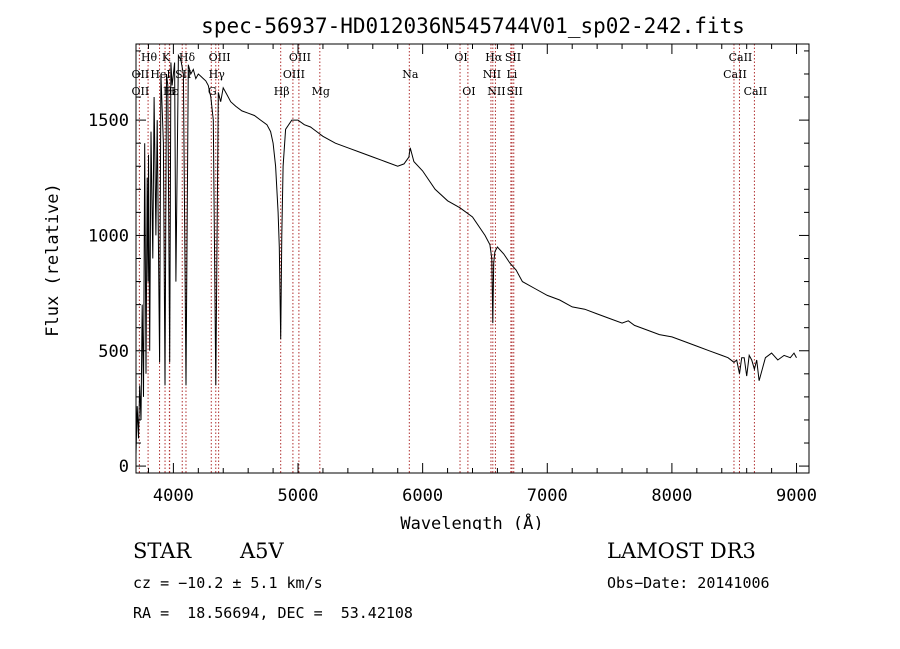 The width and height of the screenshot is (900, 649). What do you see at coordinates (228, 583) in the screenshot?
I see `redshift-velocity: cz = −10.2 ± 5.1 km/s` at bounding box center [228, 583].